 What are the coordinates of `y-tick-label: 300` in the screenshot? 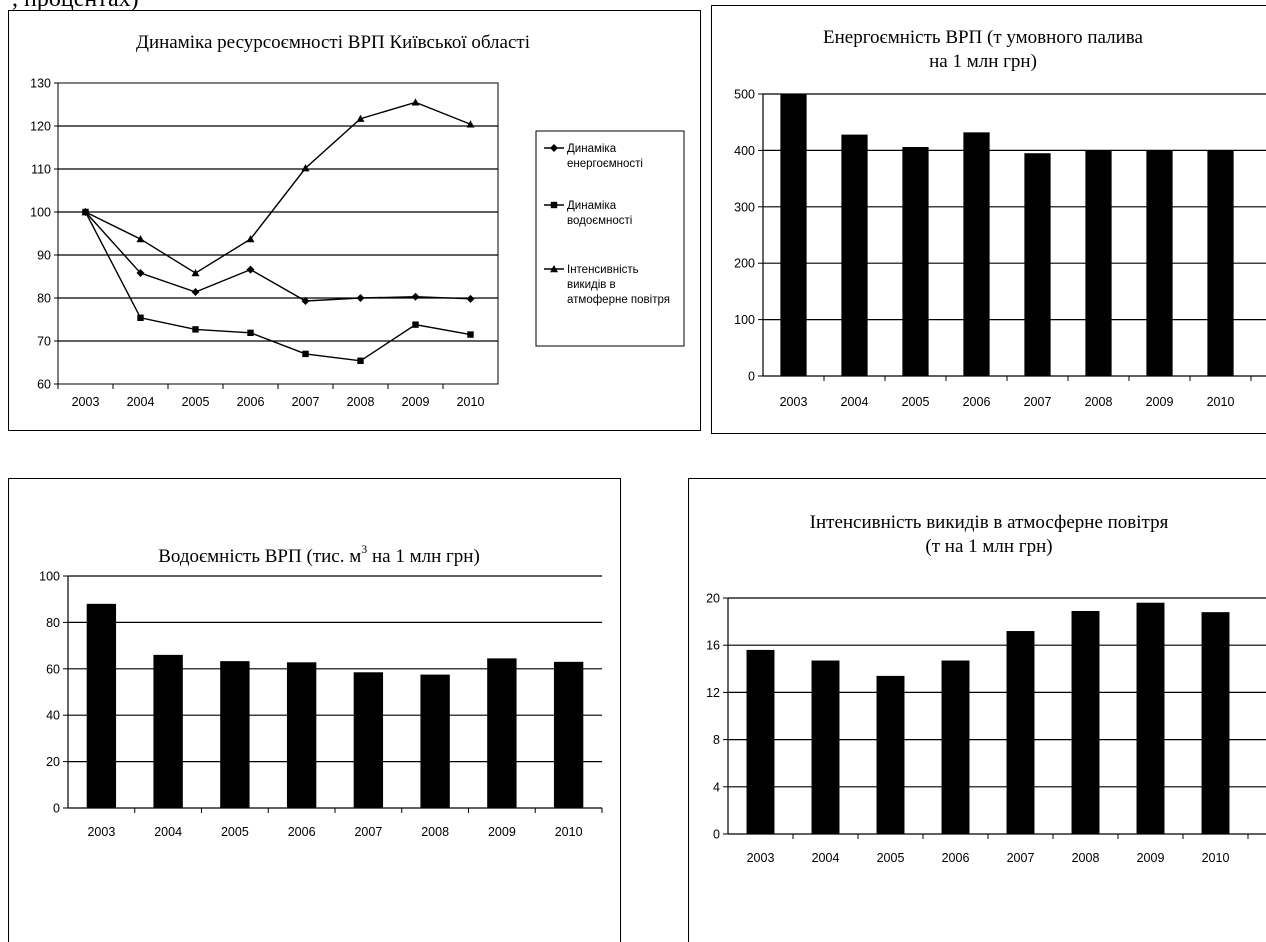 It's located at (744, 207).